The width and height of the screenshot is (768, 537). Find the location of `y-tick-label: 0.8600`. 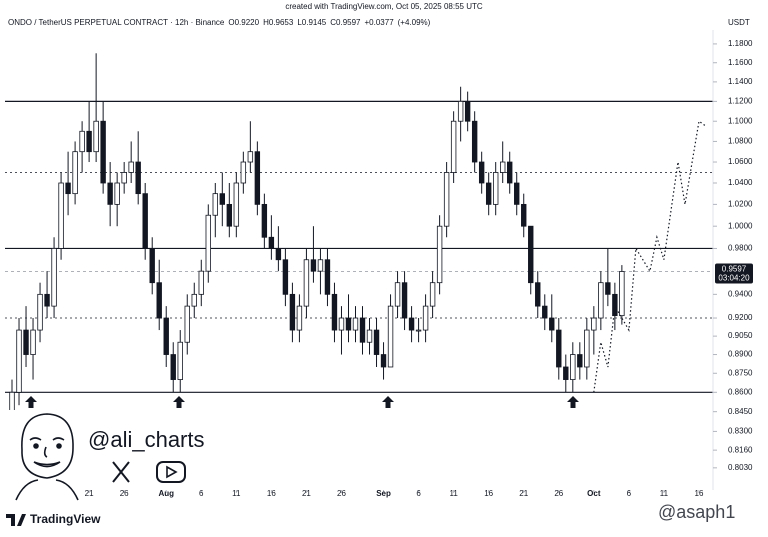

y-tick-label: 0.8600 is located at coordinates (740, 391).